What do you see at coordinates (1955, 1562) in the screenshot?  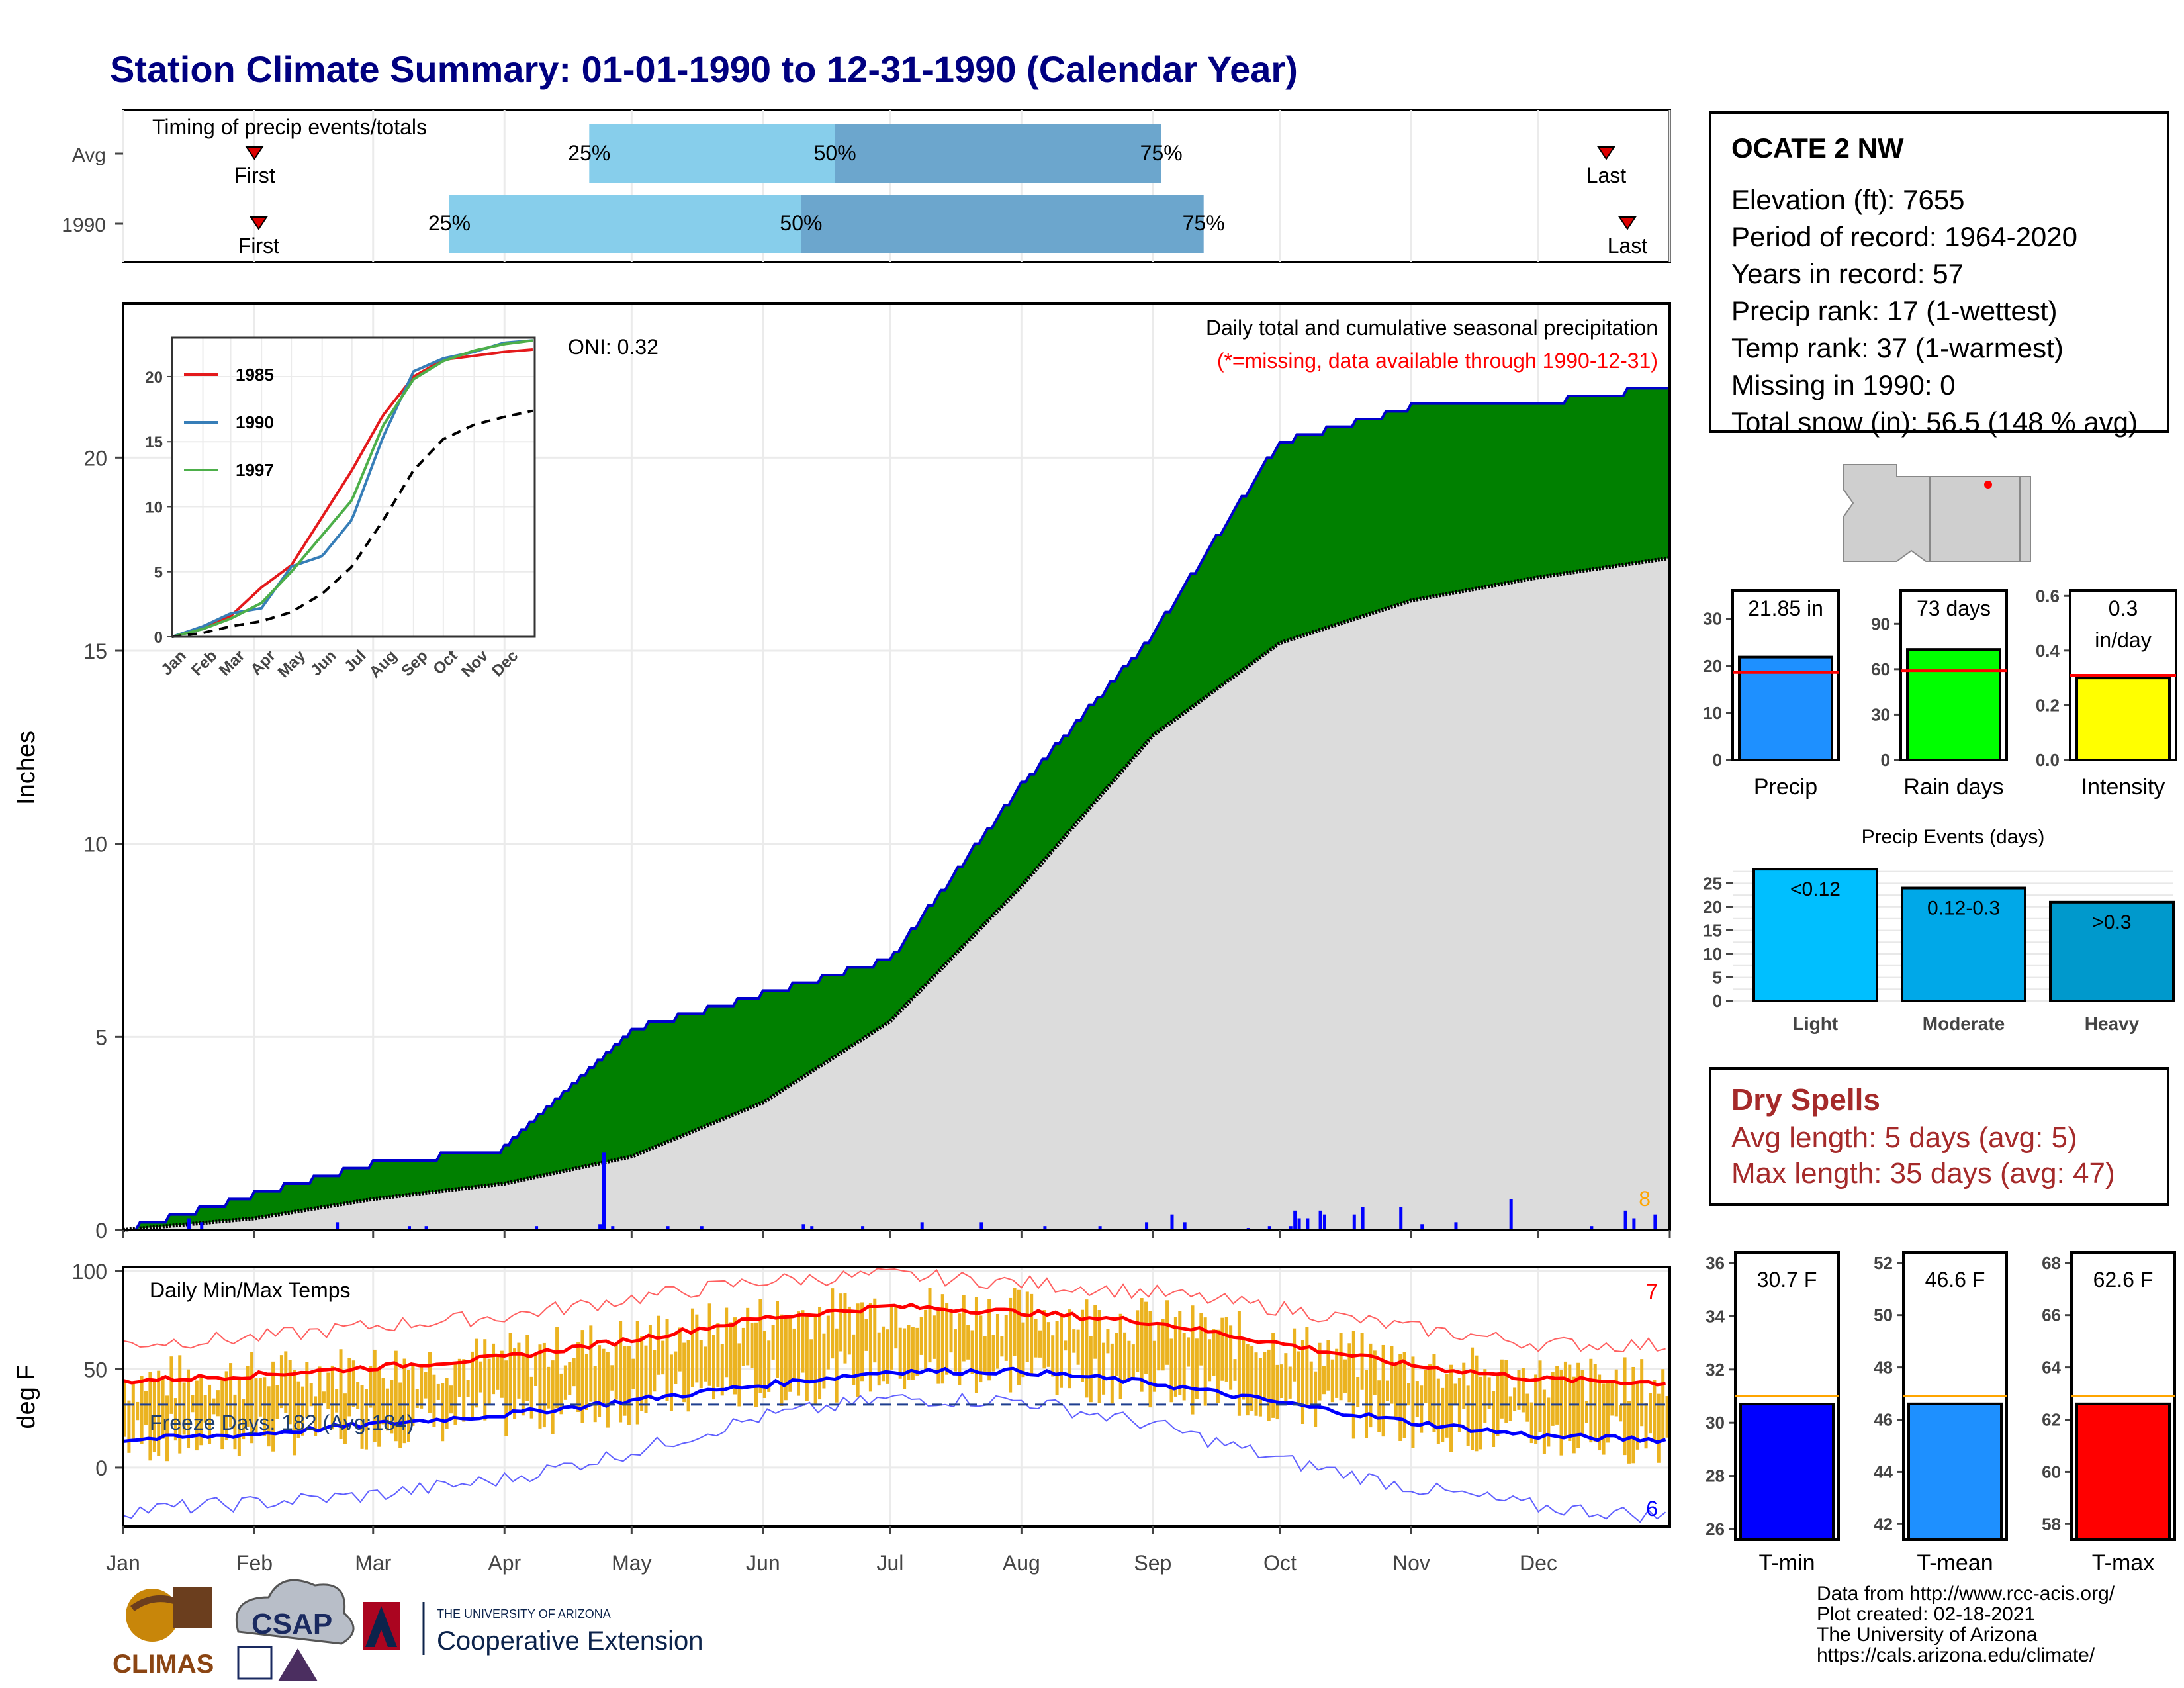 I see `tmean-label: T-mean` at bounding box center [1955, 1562].